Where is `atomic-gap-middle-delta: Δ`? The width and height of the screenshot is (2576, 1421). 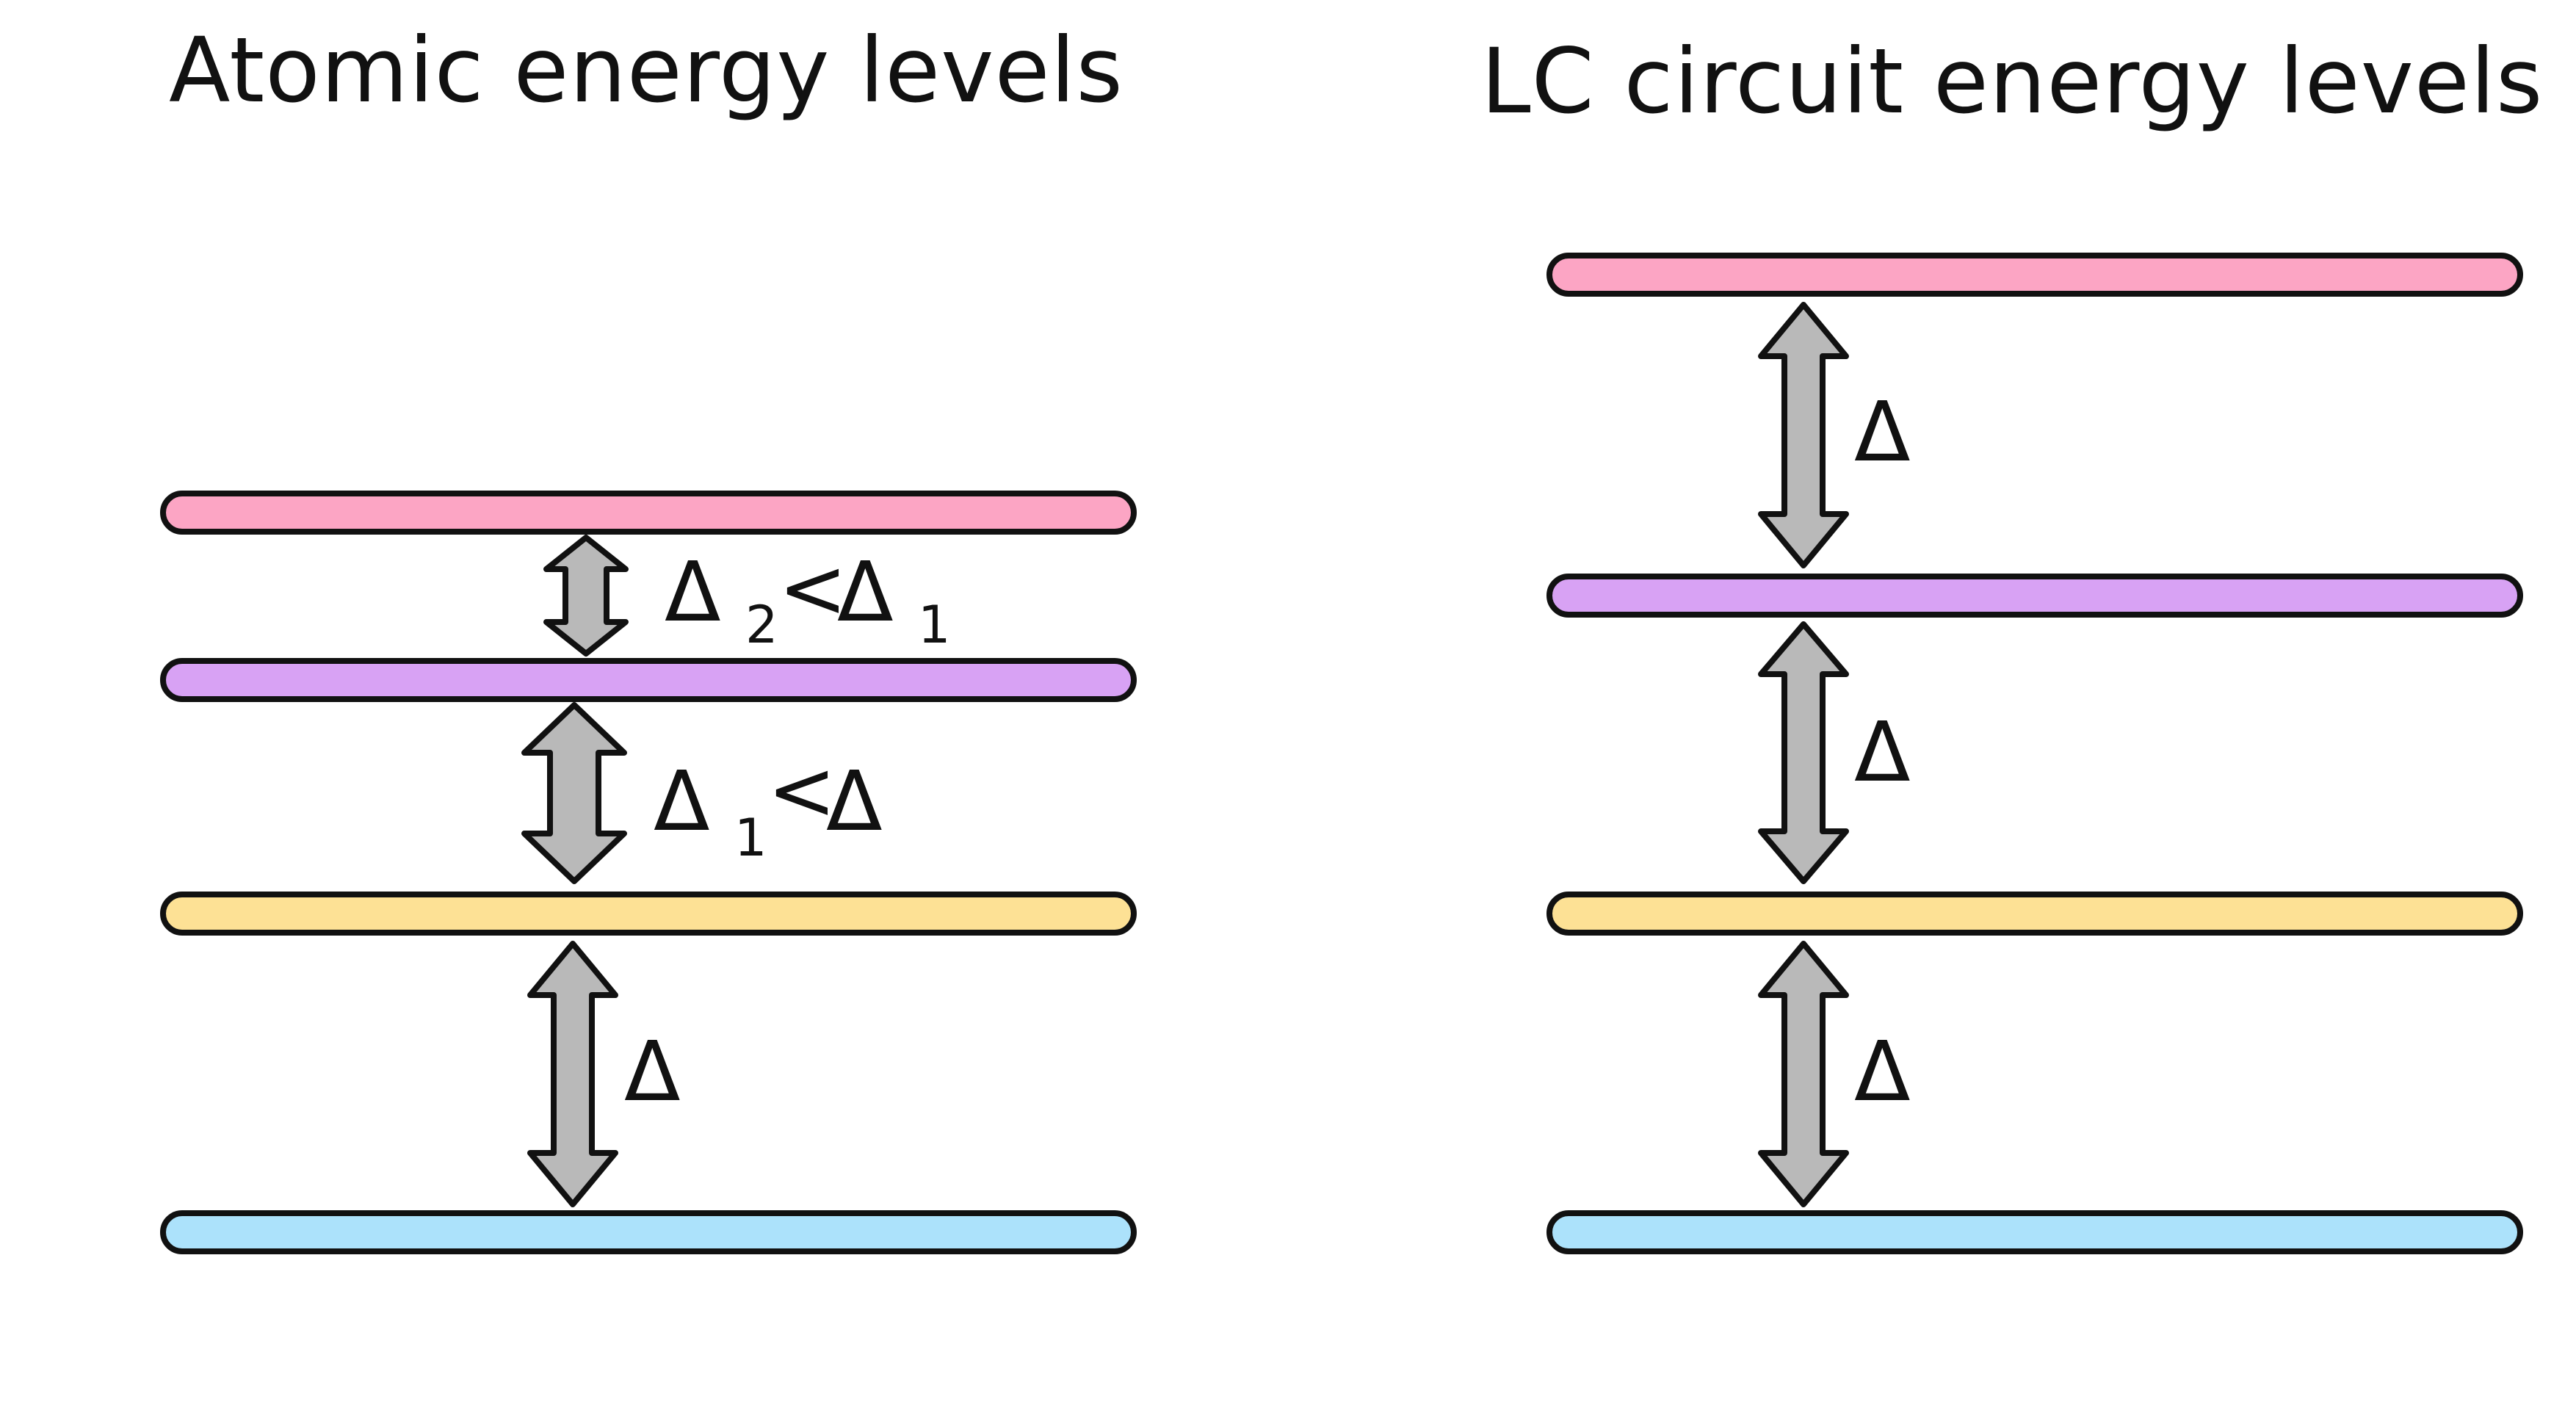
atomic-gap-middle-delta: Δ is located at coordinates (682, 802).